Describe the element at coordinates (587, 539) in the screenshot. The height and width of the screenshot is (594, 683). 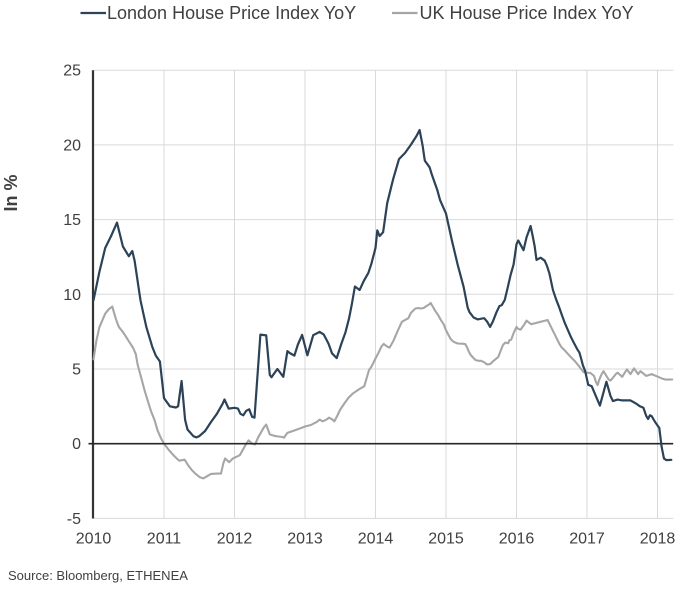
I see `svg-text: 2017` at that location.